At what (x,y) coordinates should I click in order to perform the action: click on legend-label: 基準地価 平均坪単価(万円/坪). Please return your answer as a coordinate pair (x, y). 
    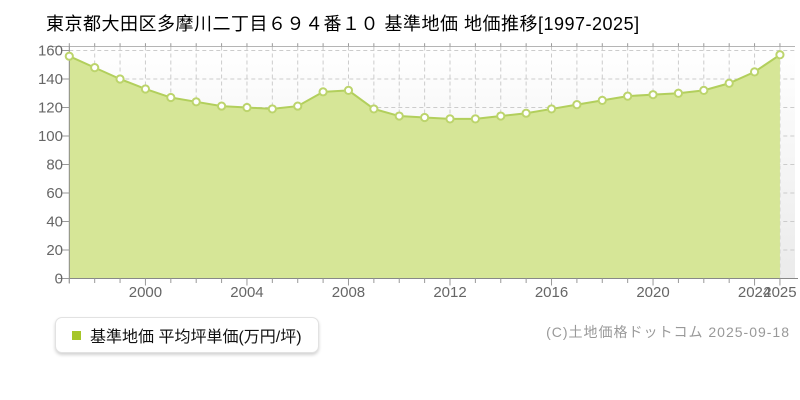
    Looking at the image, I should click on (196, 337).